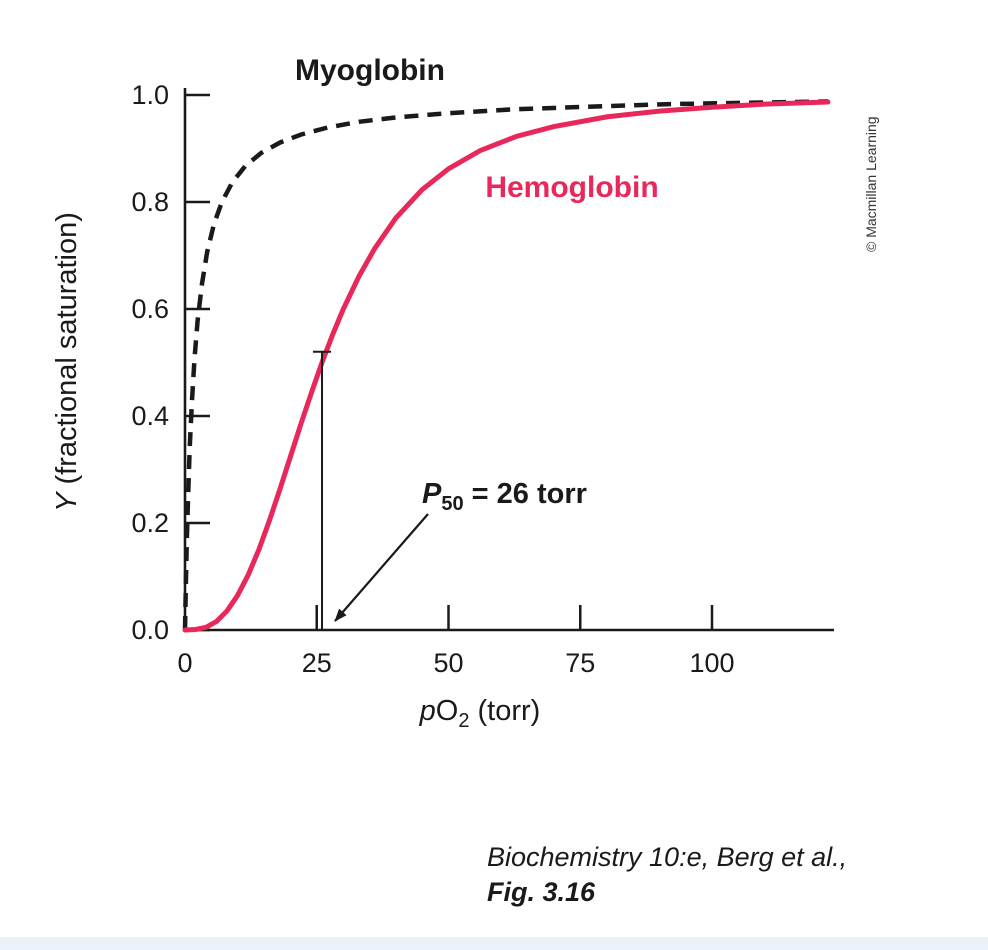 Image resolution: width=988 pixels, height=950 pixels. I want to click on y-tick-label: 0.6, so click(150, 309).